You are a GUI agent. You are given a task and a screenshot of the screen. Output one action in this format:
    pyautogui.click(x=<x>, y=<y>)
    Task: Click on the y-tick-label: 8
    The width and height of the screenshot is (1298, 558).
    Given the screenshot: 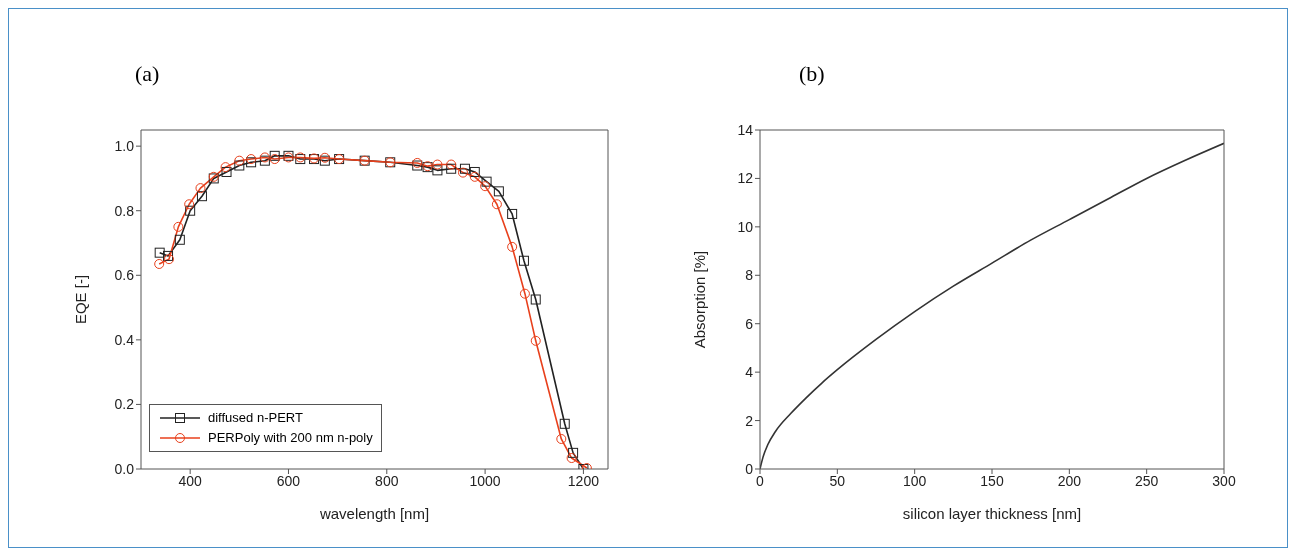 What is the action you would take?
    pyautogui.click(x=749, y=275)
    